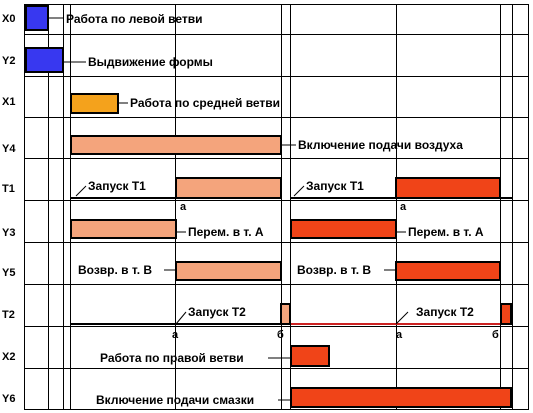  I want to click on note-y3-move-1: Перем. в т. А, so click(226, 232).